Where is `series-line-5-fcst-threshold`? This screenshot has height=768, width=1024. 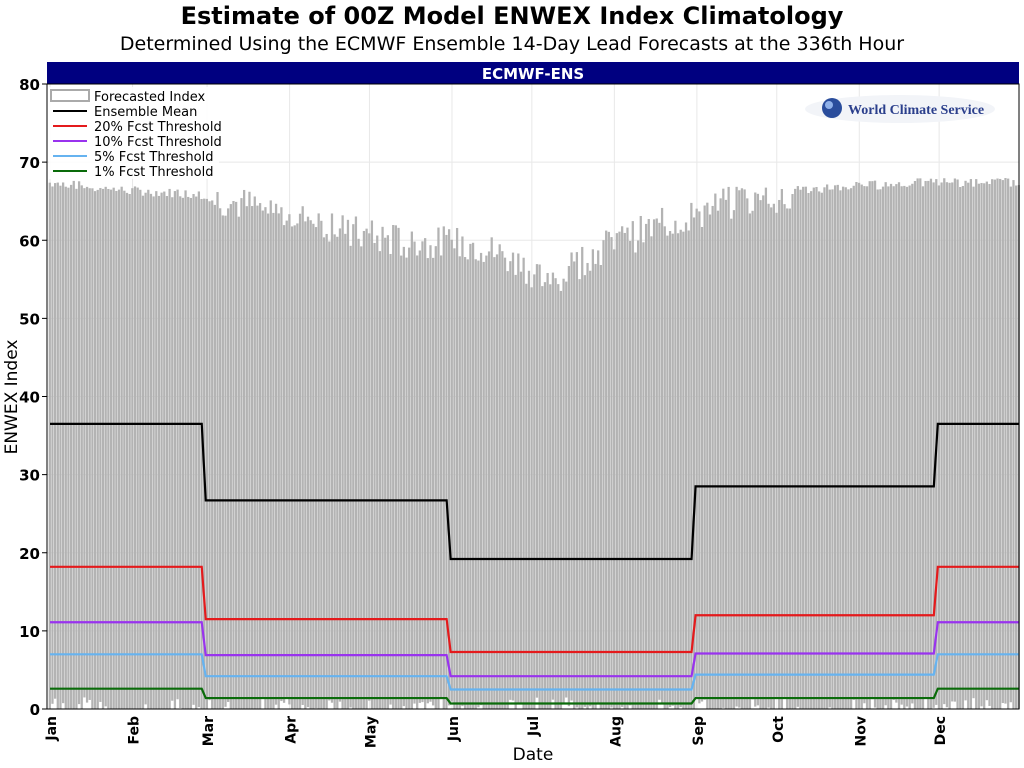 series-line-5-fcst-threshold is located at coordinates (534, 672).